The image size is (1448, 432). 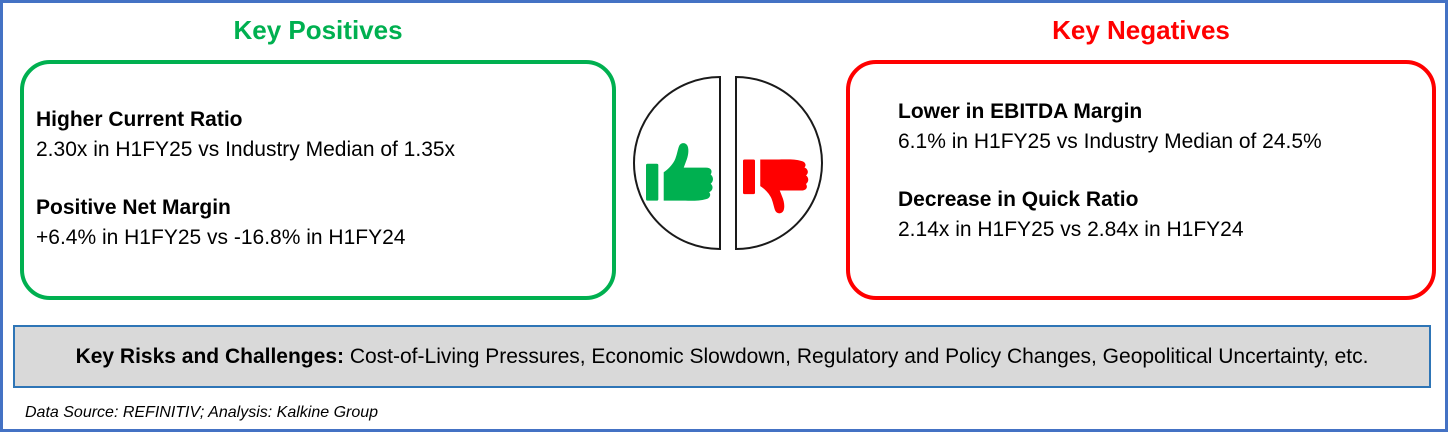 What do you see at coordinates (1020, 111) in the screenshot?
I see `negative-point-heading: Lower in EBITDA Margin` at bounding box center [1020, 111].